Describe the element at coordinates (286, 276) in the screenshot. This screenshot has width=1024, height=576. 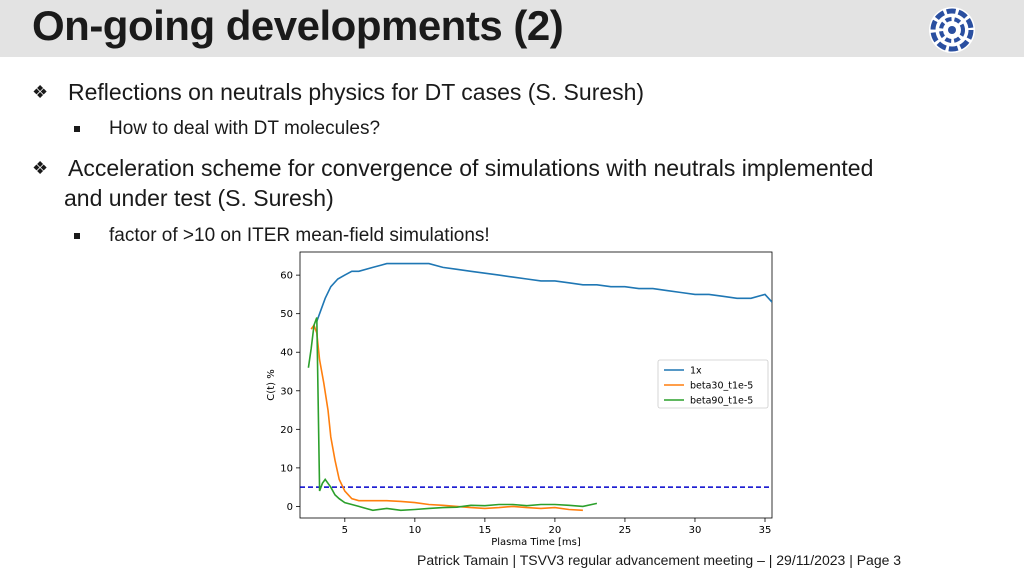
I see `y-tick-label: 60` at that location.